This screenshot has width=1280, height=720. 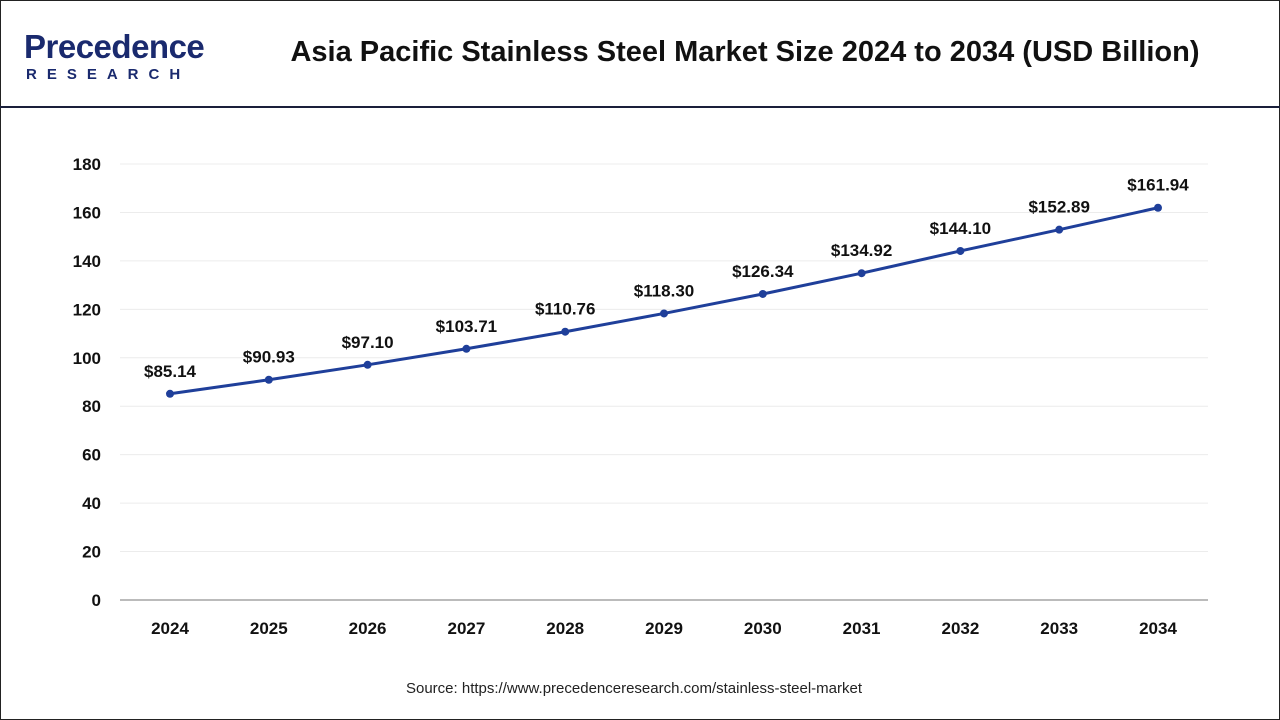 I want to click on logo: Precedence RESEARCH, so click(x=124, y=57).